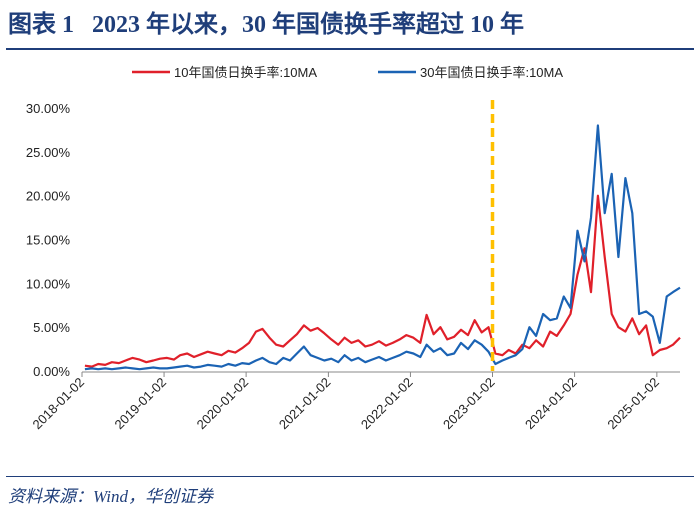 The width and height of the screenshot is (694, 511). Describe the element at coordinates (48, 152) in the screenshot. I see `y-tick-label: 25.00%` at that location.